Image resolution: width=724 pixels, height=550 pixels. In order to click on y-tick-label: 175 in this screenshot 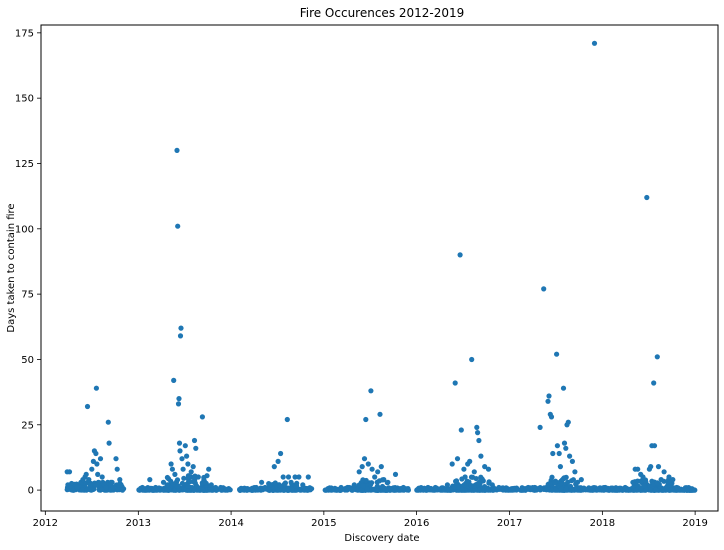, I will do `click(24, 33)`.